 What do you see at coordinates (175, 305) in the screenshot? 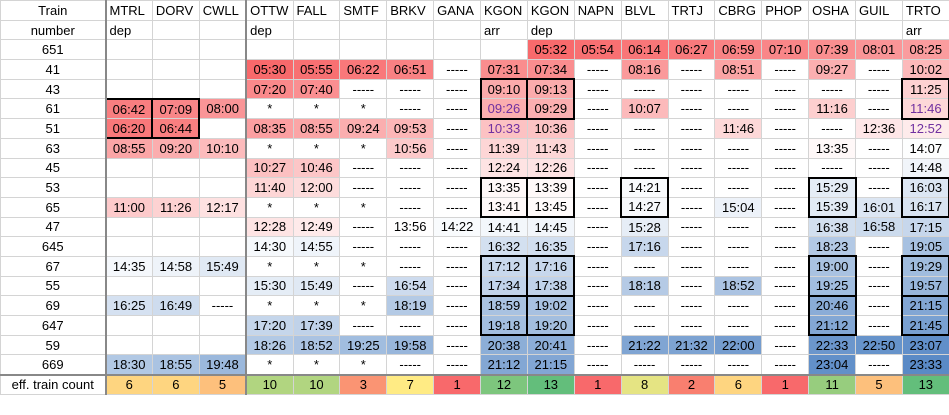
I see `time-cell: 16:49` at bounding box center [175, 305].